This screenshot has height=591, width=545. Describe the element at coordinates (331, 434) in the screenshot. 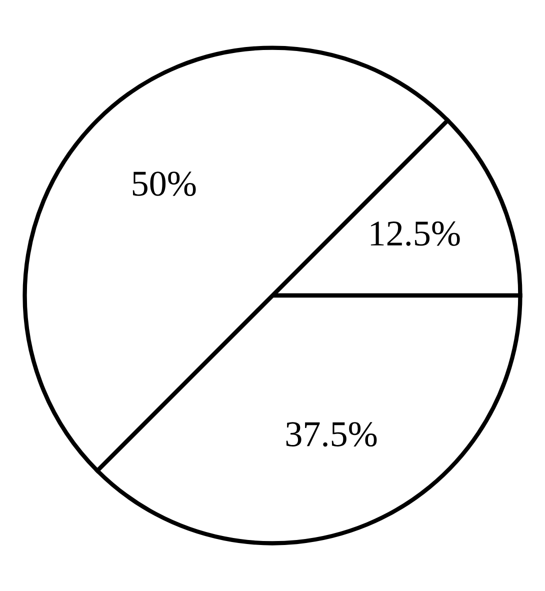

I see `data-label: 37.5%` at that location.